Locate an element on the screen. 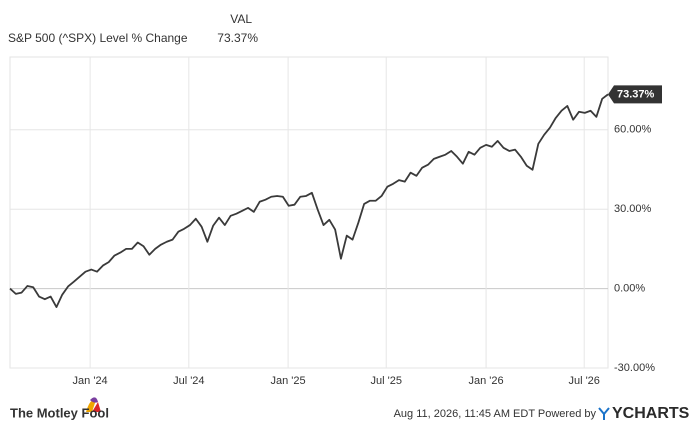  y-tick-label: -30.00% is located at coordinates (634, 368).